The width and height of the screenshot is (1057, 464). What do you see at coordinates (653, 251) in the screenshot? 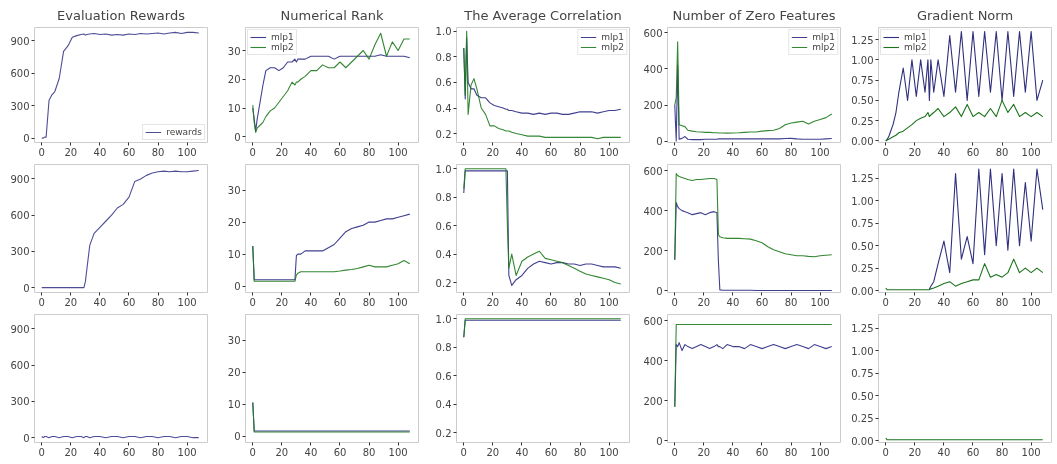
I see `y-tick-label: 200` at bounding box center [653, 251].